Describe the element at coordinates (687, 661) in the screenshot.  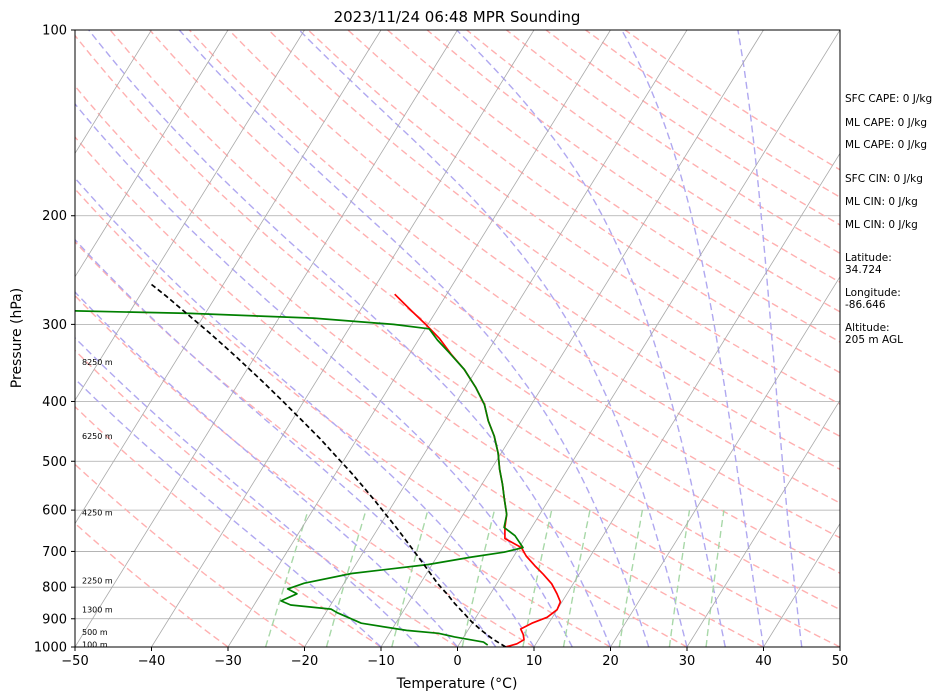
I see `x-tick-label: 30` at that location.